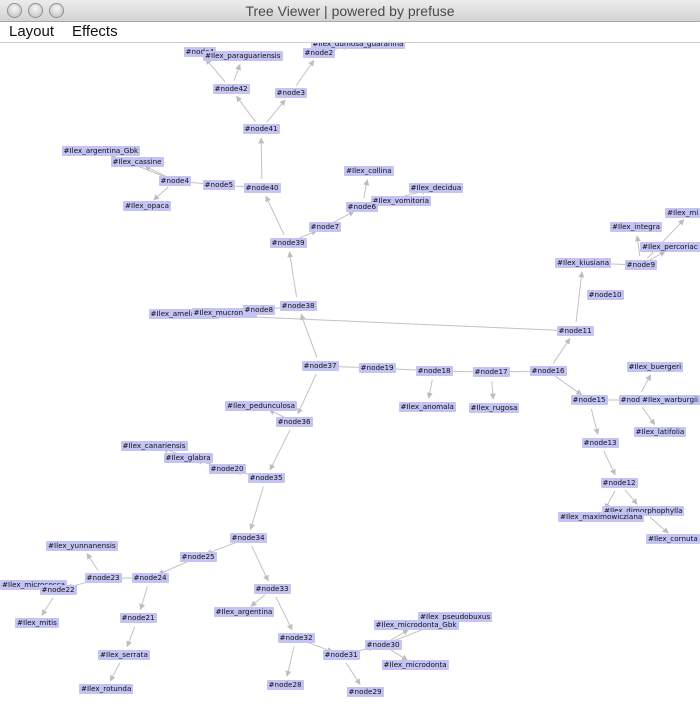 This screenshot has height=719, width=700. Describe the element at coordinates (643, 511) in the screenshot. I see `tree-node-ilex-dimorphophylla: #Ilex_dimorphophylla` at that location.